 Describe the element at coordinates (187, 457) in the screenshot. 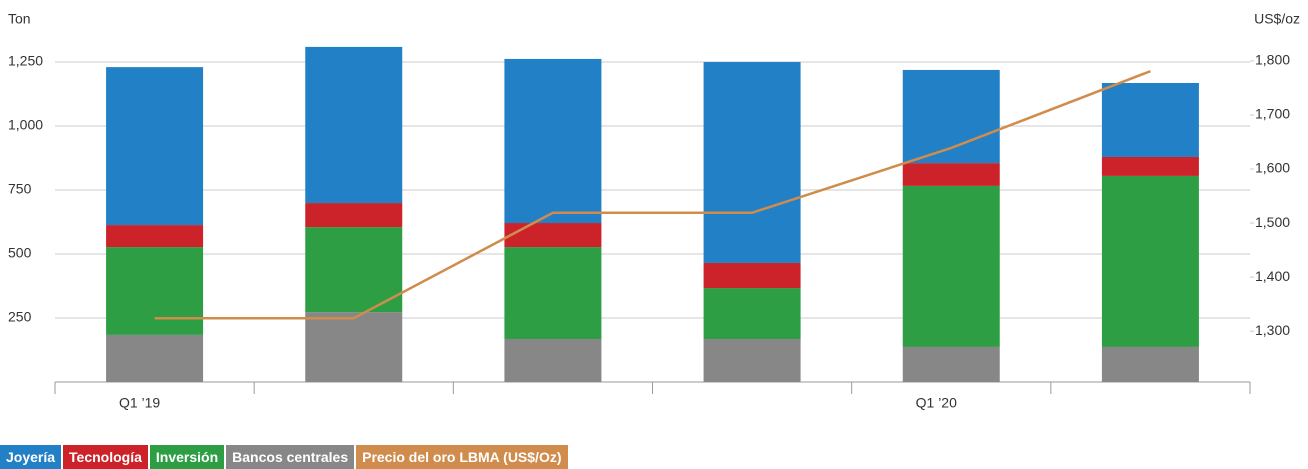

I see `legend-item: Inversión` at that location.